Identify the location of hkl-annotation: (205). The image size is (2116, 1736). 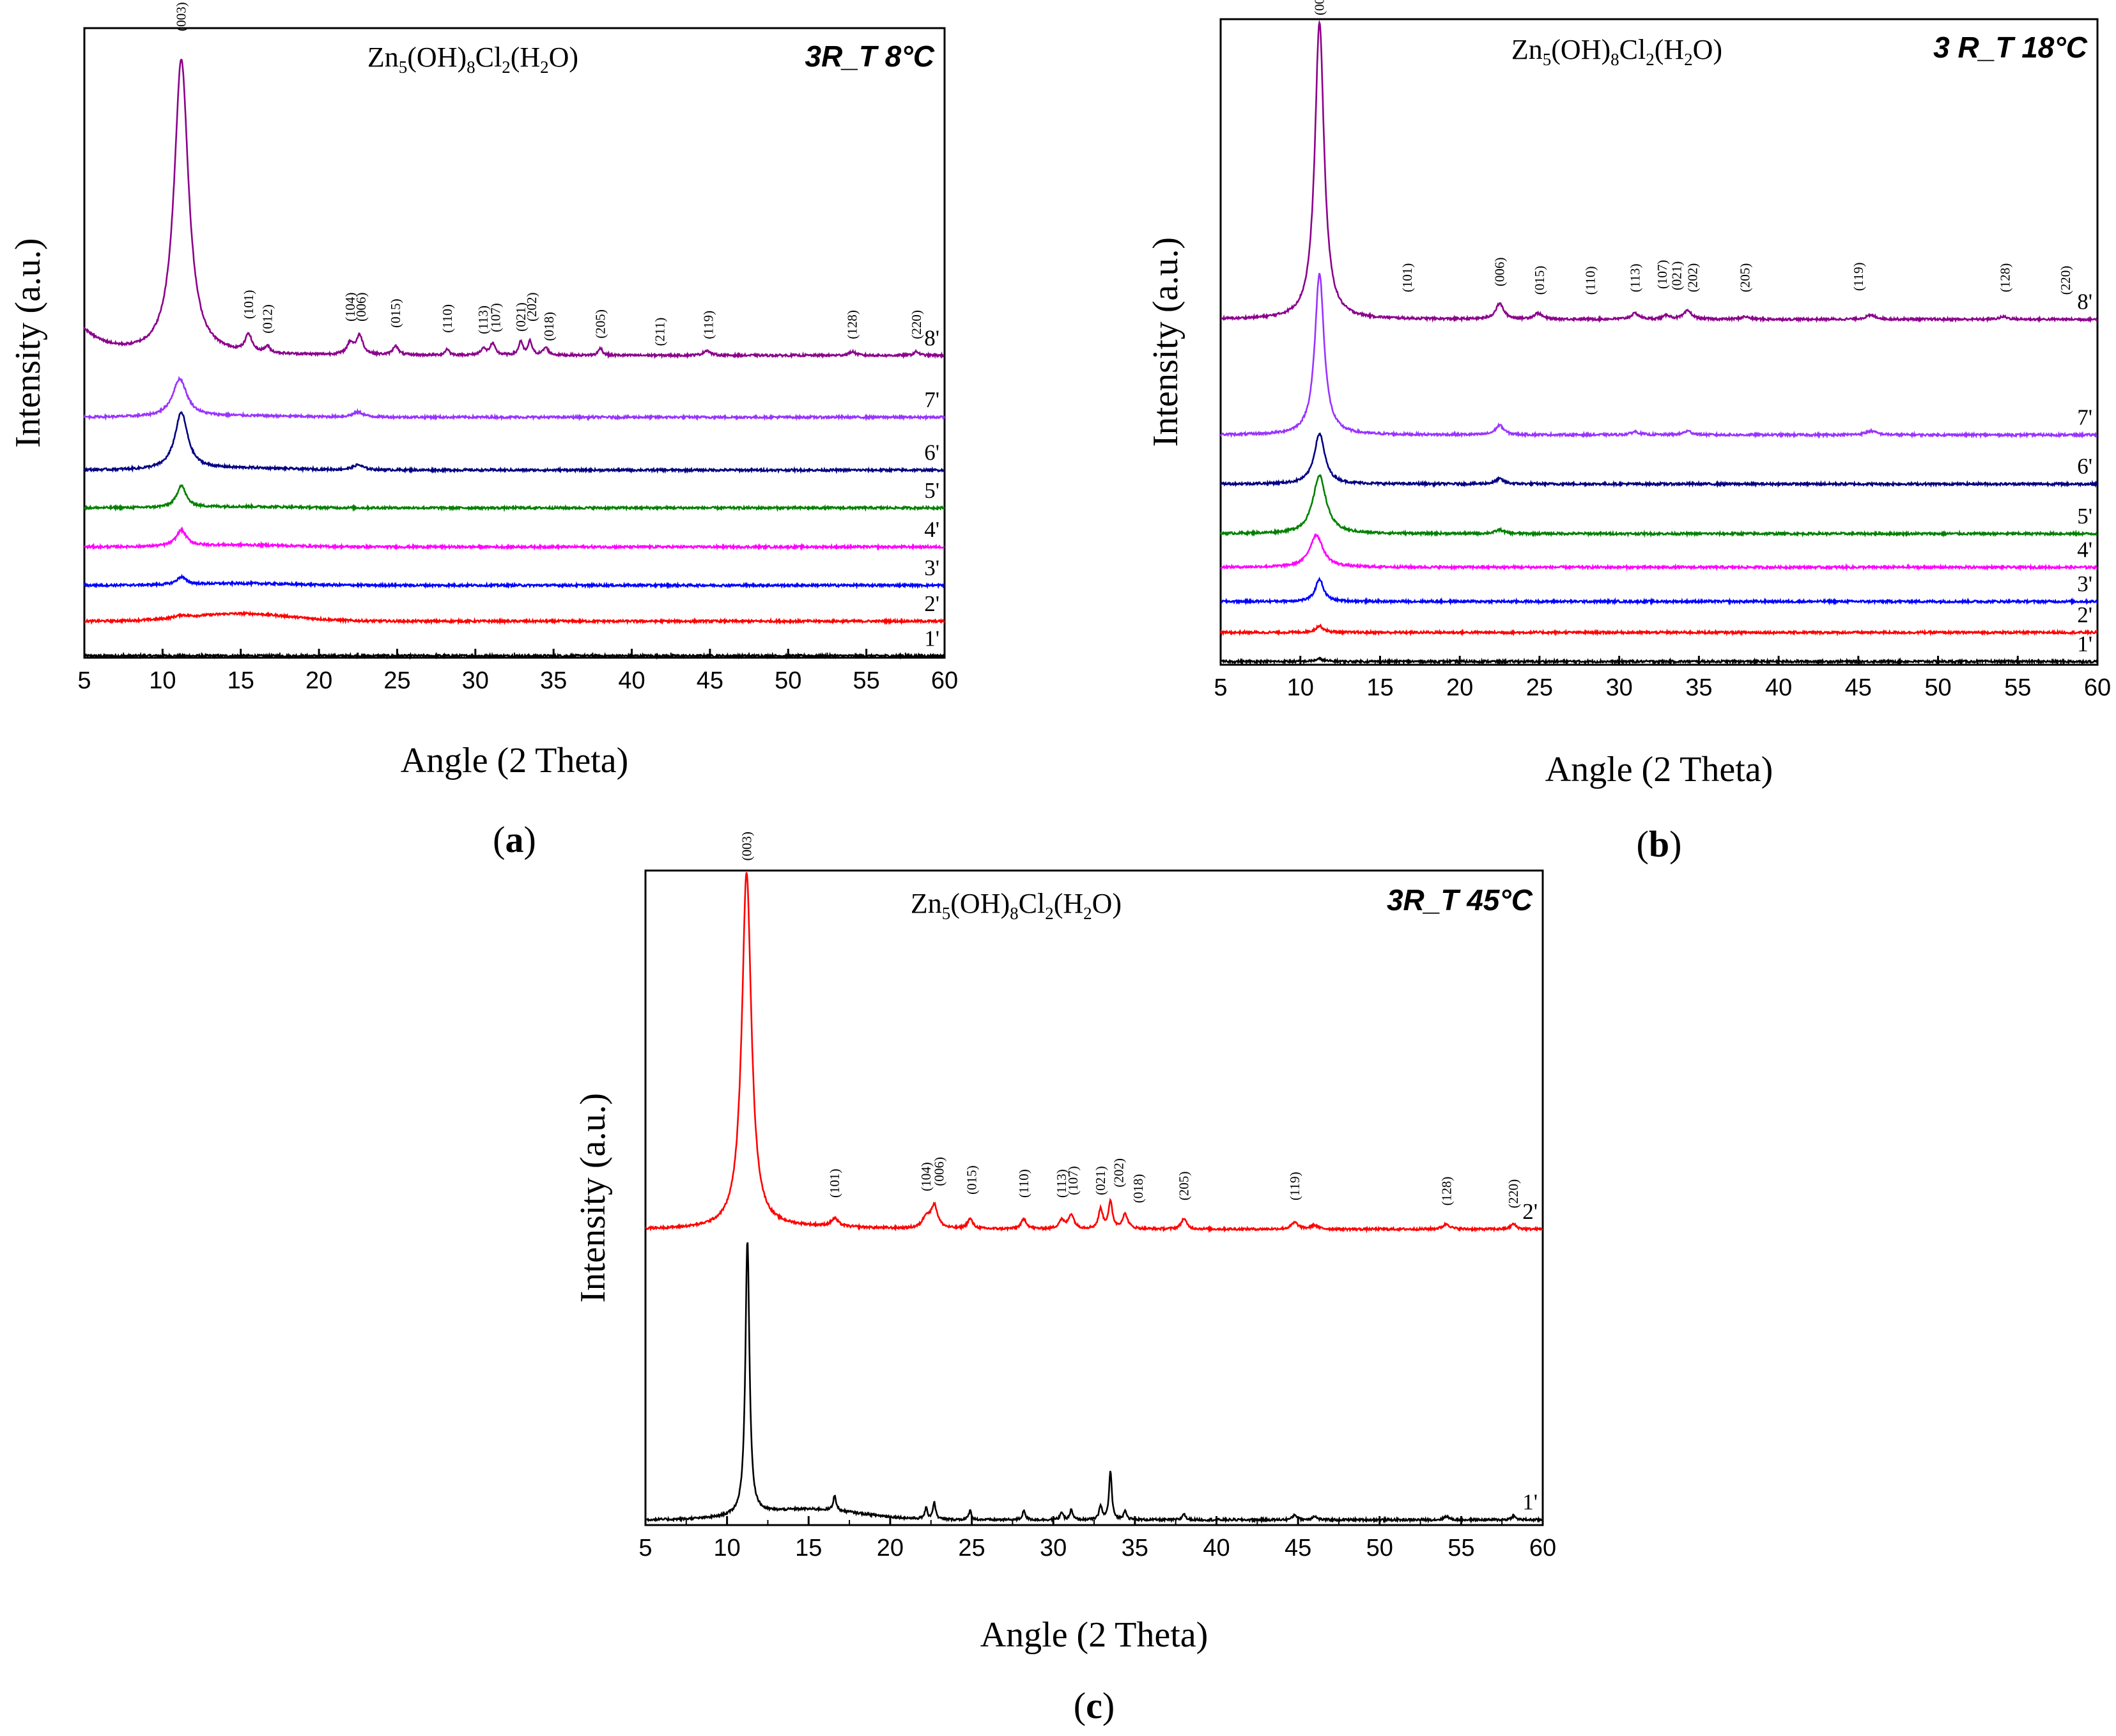
(1745, 278).